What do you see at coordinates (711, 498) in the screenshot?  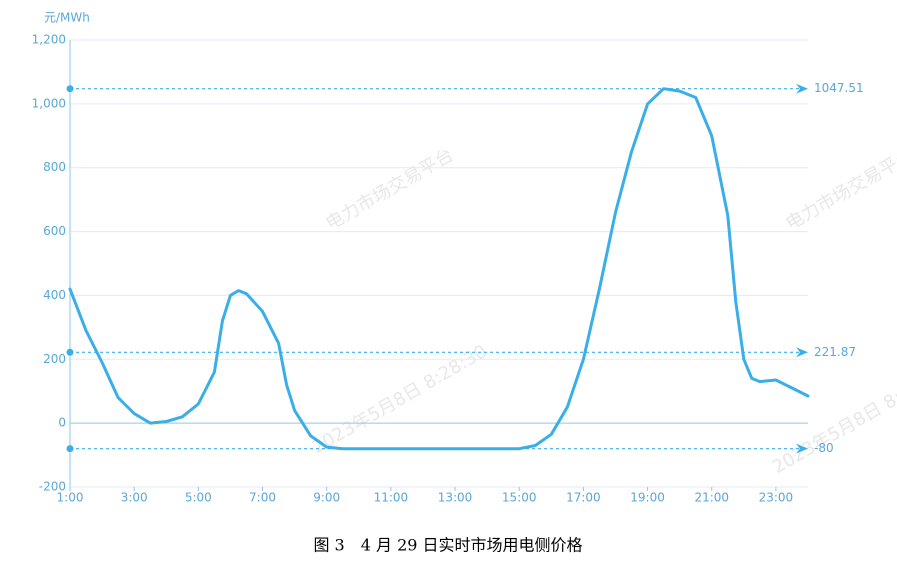 I see `x-tick-label: 21:00` at bounding box center [711, 498].